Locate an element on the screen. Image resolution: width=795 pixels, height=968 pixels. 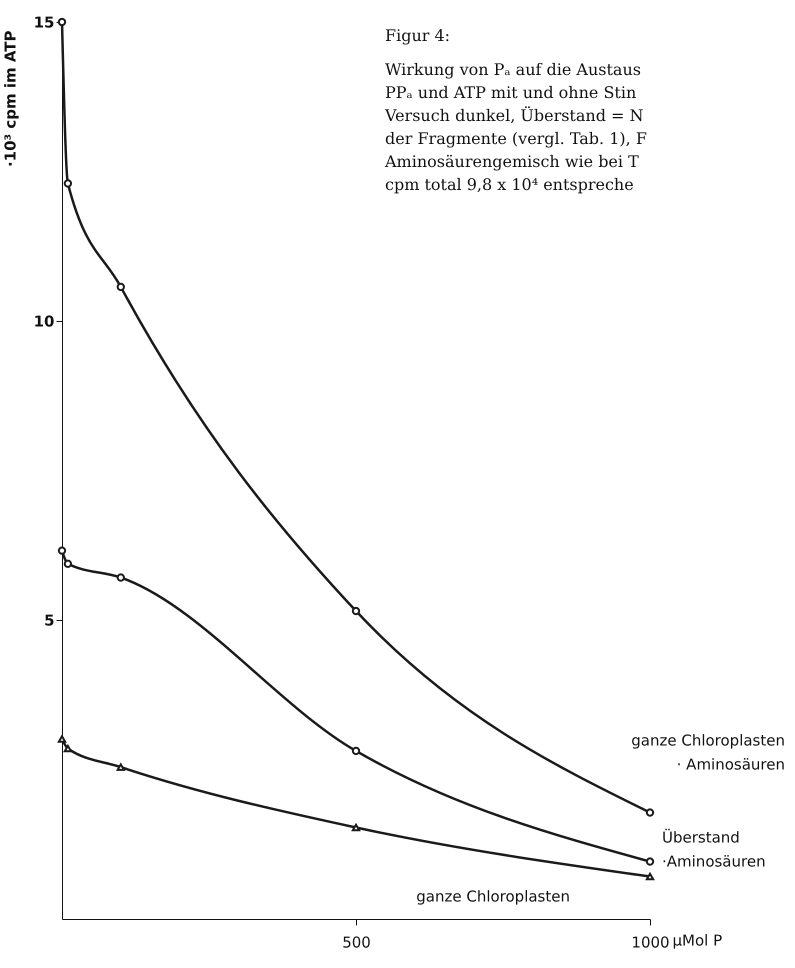
y-tick-label: 15 is located at coordinates (44, 23).